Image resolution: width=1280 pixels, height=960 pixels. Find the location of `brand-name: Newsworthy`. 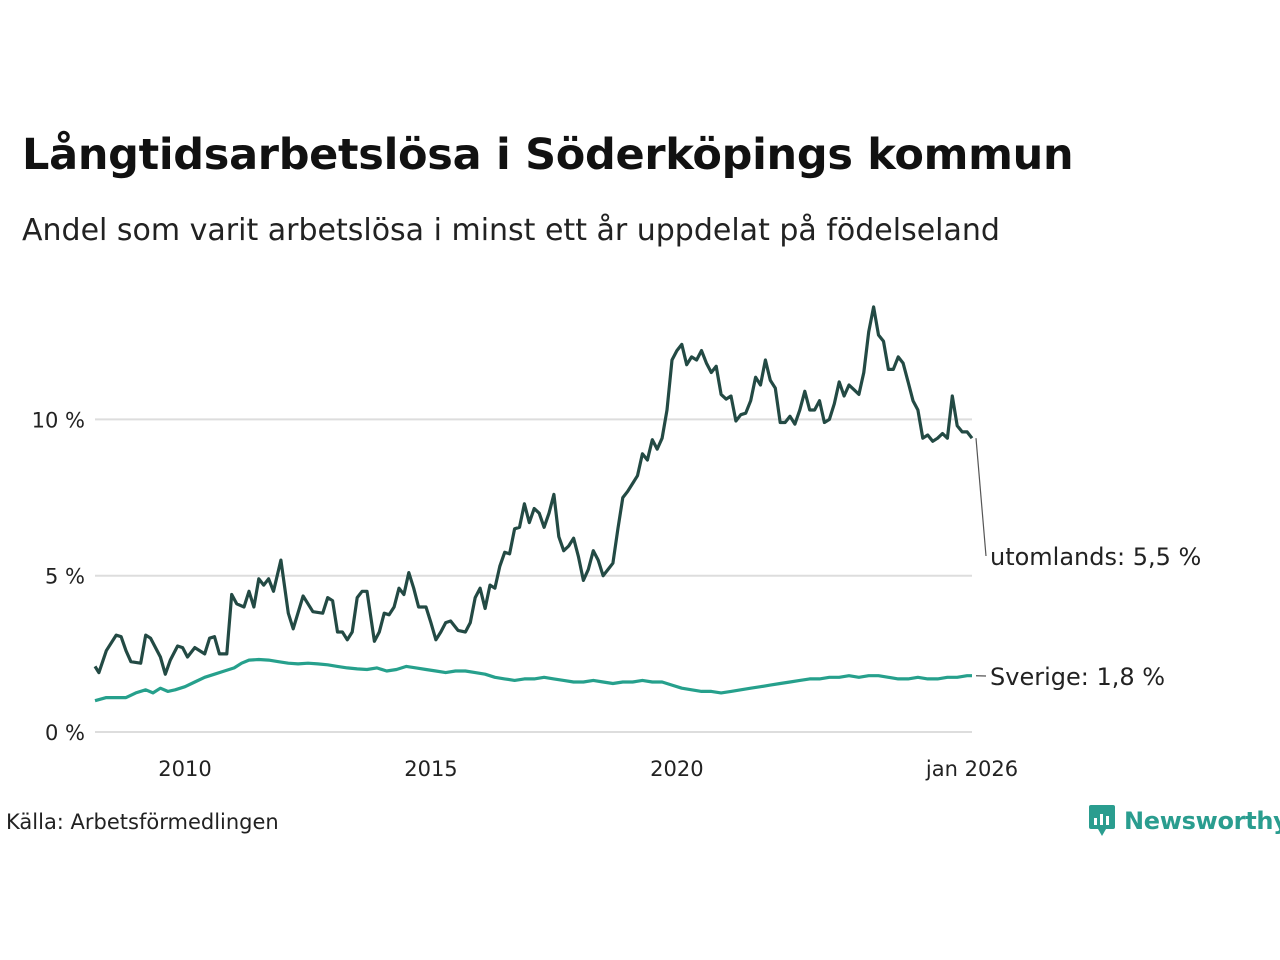

brand-name: Newsworthy is located at coordinates (1202, 821).